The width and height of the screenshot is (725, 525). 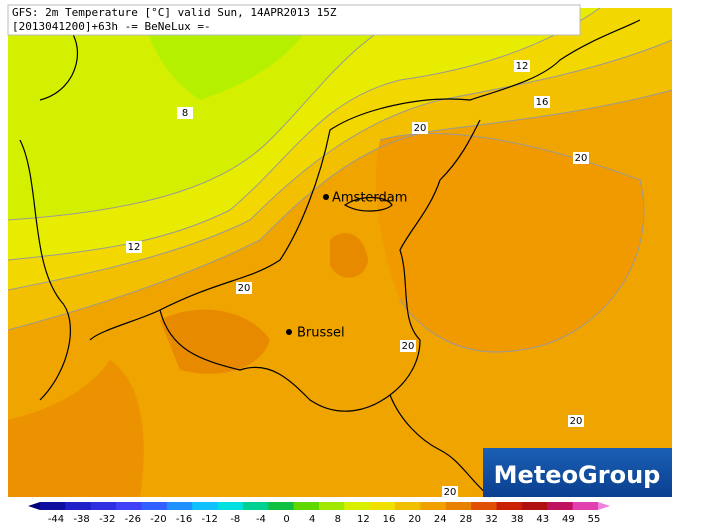 What do you see at coordinates (76, 428) in the screenshot?
I see `zone-orange` at bounding box center [76, 428].